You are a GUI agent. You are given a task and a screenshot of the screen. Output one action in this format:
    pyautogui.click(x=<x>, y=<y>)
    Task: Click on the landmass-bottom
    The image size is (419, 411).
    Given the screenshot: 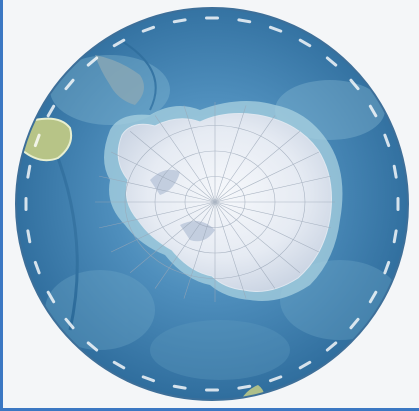 What is the action you would take?
    pyautogui.click(x=251, y=392)
    